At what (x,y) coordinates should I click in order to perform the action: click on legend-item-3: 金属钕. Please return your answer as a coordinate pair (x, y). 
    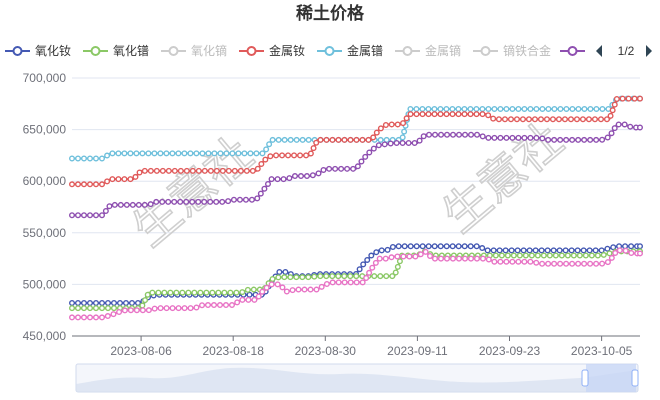
    Looking at the image, I should click on (272, 50).